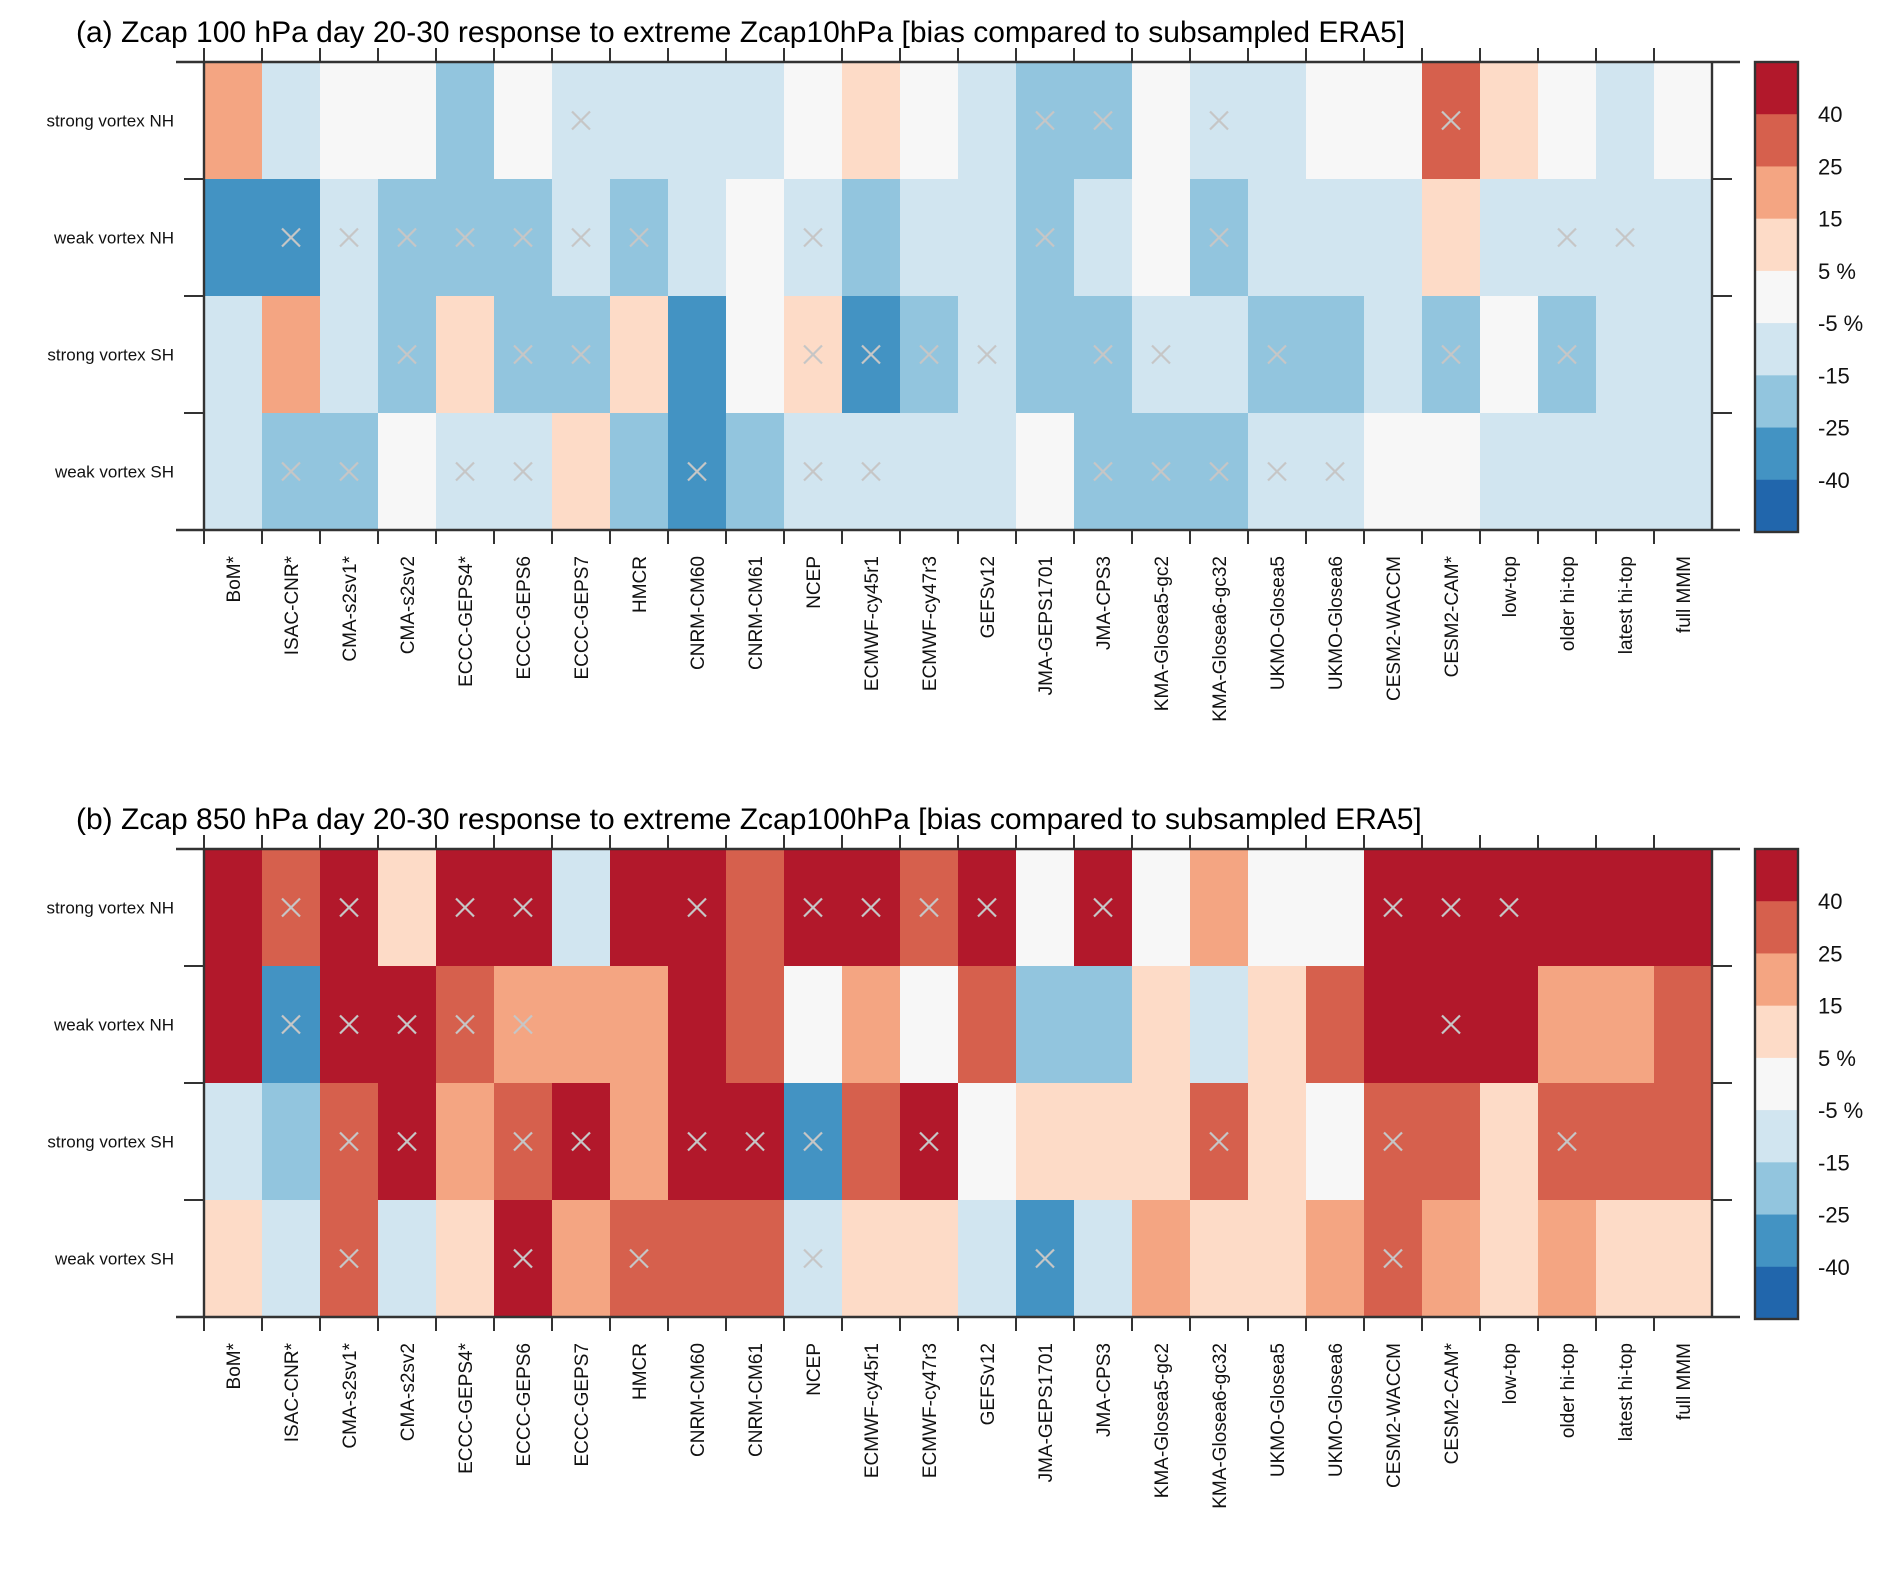 The width and height of the screenshot is (1892, 1585). I want to click on column-label: KMA-Glosea6-gc32, so click(1220, 639).